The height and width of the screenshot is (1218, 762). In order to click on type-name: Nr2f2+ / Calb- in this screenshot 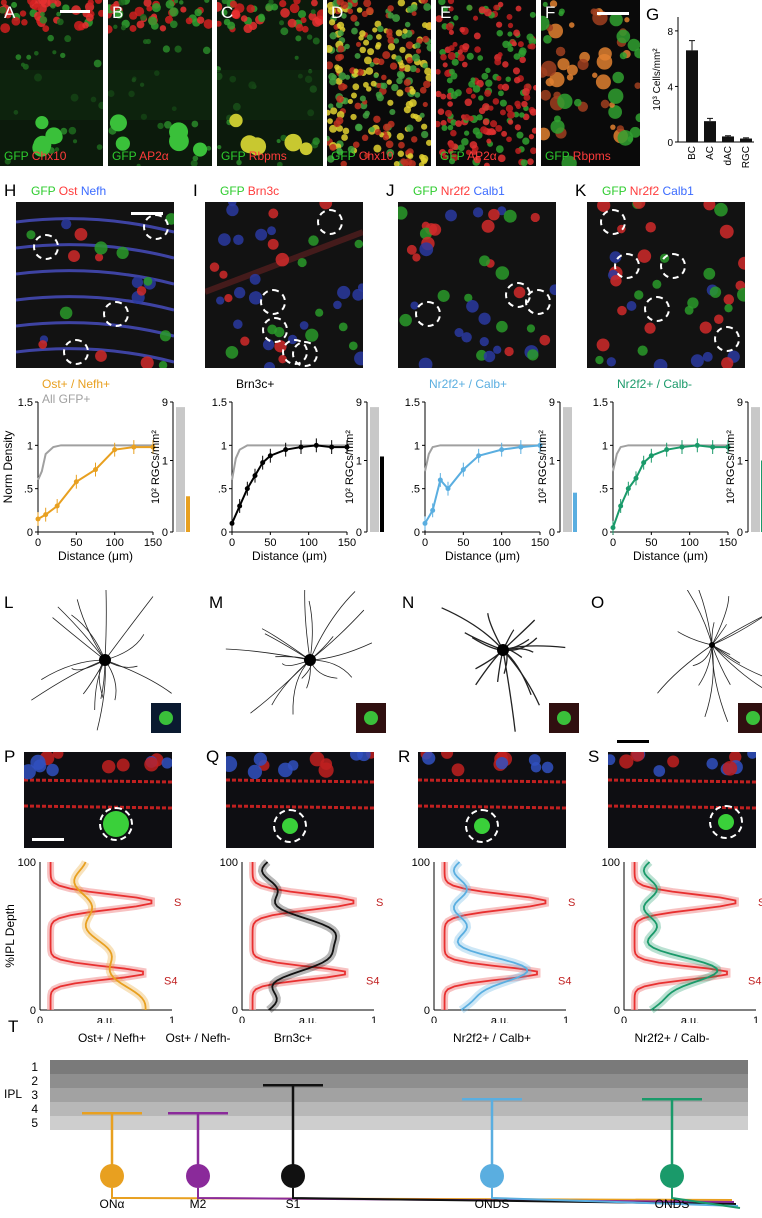, I will do `click(671, 1038)`.